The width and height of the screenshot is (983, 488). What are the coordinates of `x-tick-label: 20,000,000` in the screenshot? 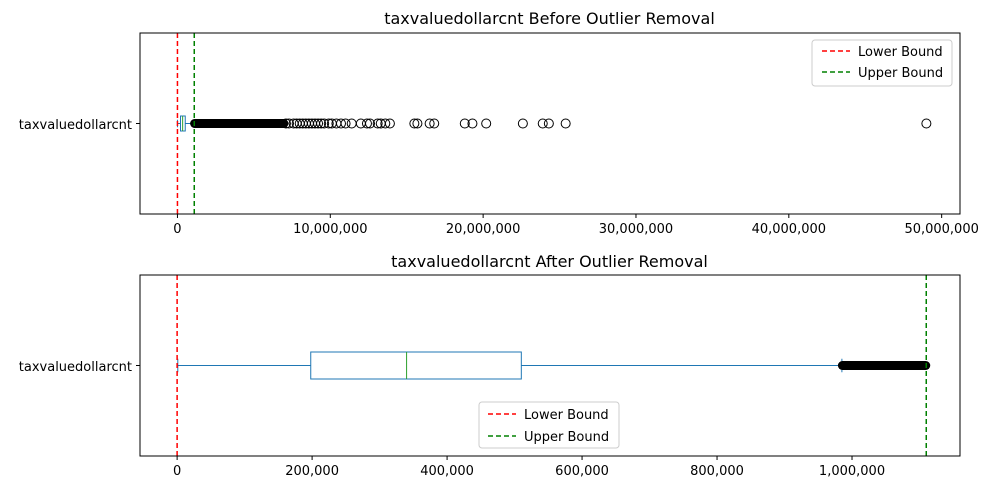 It's located at (483, 229).